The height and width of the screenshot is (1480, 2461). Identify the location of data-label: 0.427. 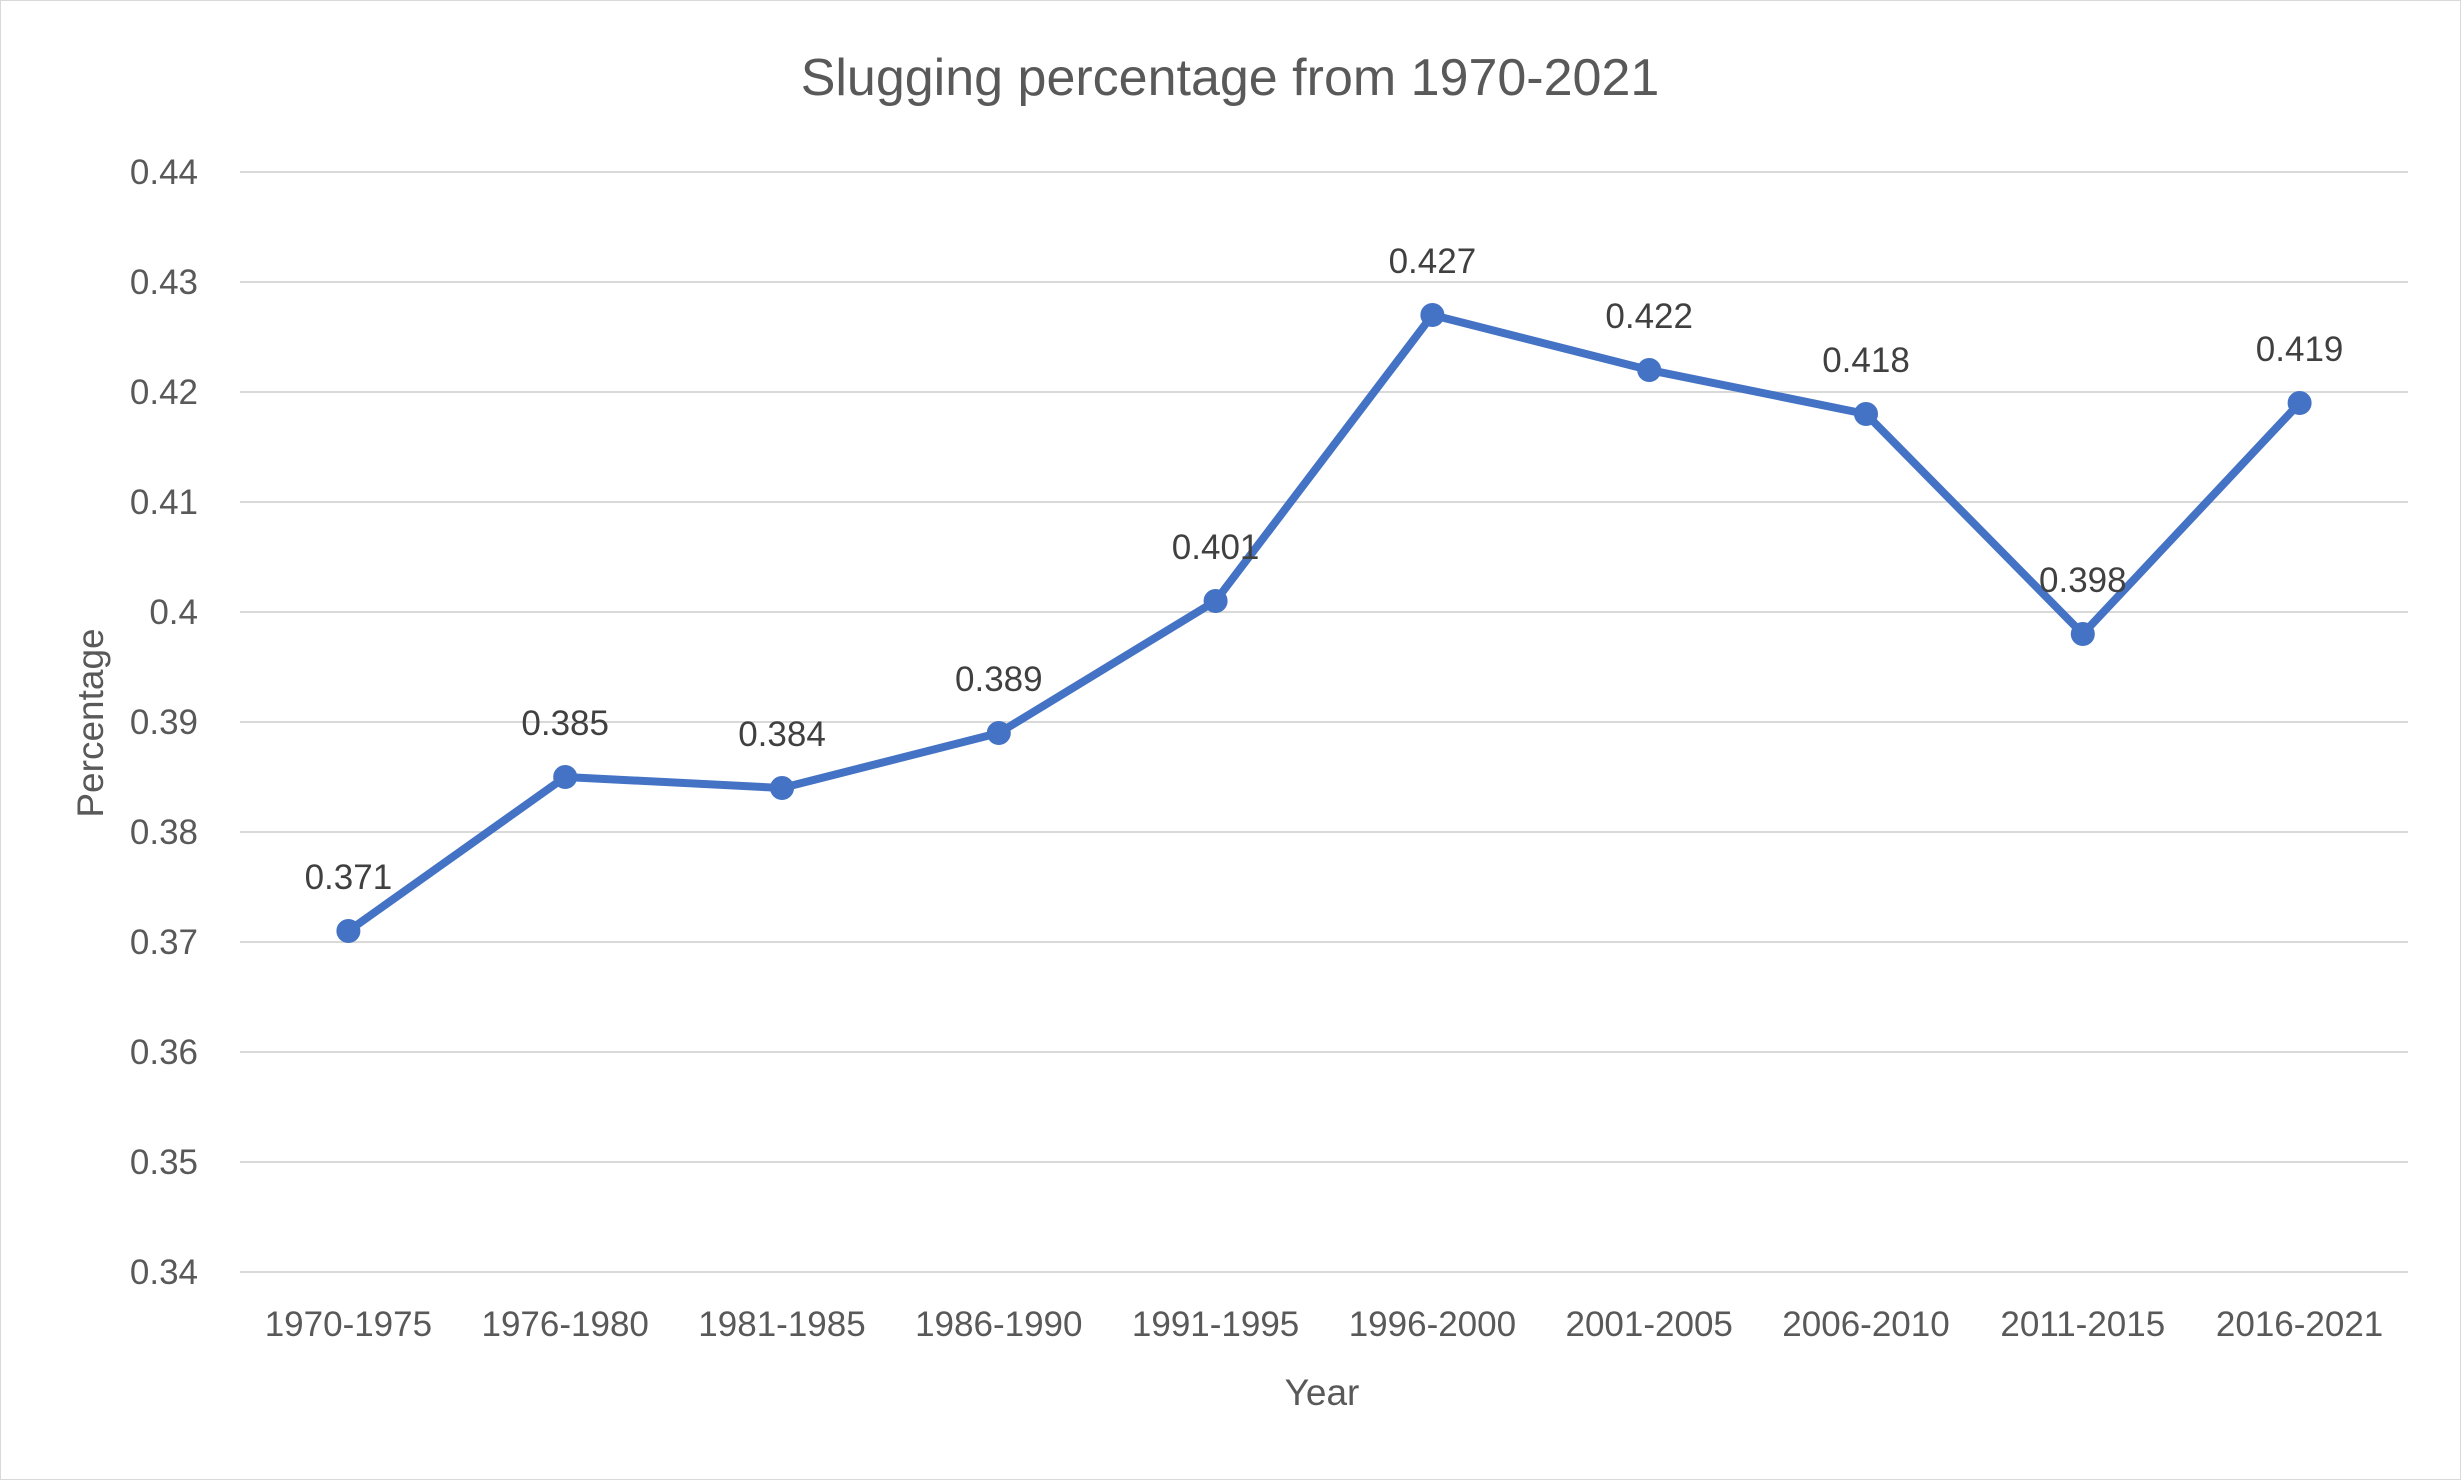
(1433, 261).